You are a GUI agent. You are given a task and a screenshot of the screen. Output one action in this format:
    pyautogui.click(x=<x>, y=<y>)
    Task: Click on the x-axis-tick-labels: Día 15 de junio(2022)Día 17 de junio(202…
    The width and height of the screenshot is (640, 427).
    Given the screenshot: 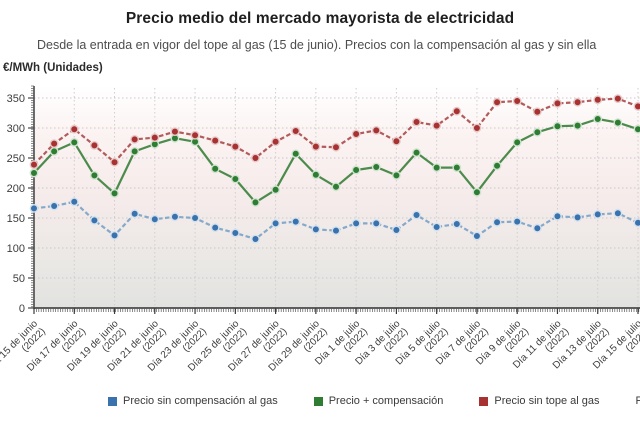 What is the action you would take?
    pyautogui.click(x=320, y=346)
    